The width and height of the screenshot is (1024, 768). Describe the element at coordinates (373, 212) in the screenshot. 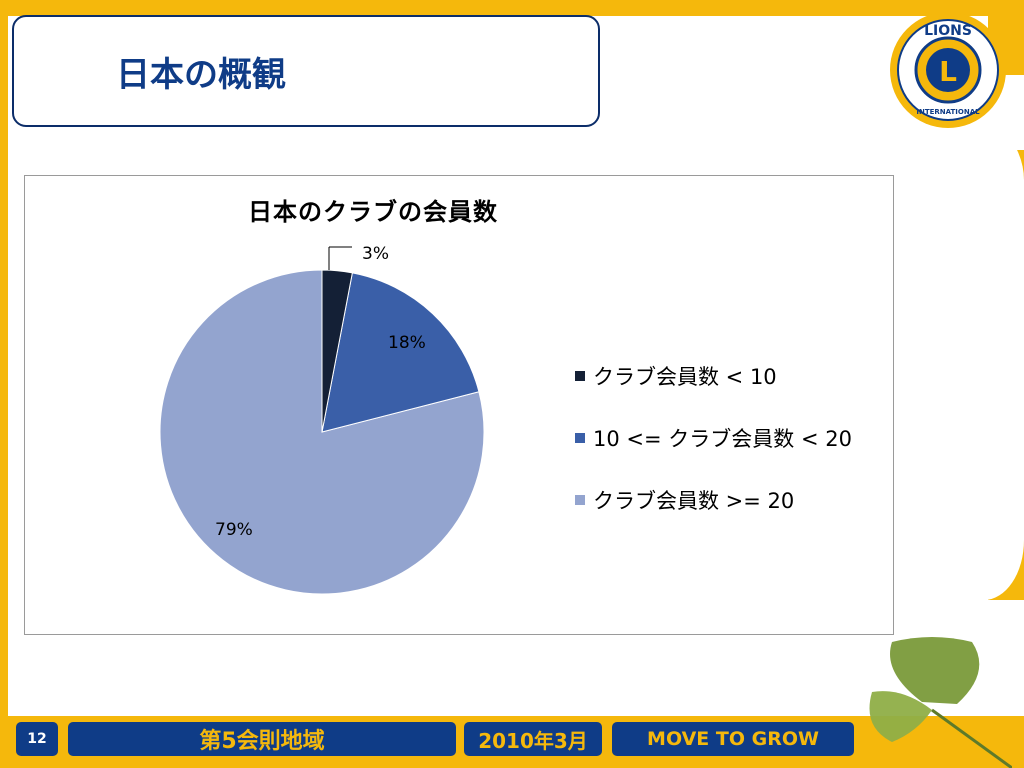

I see `chart-title: 日本のクラブの会員数` at that location.